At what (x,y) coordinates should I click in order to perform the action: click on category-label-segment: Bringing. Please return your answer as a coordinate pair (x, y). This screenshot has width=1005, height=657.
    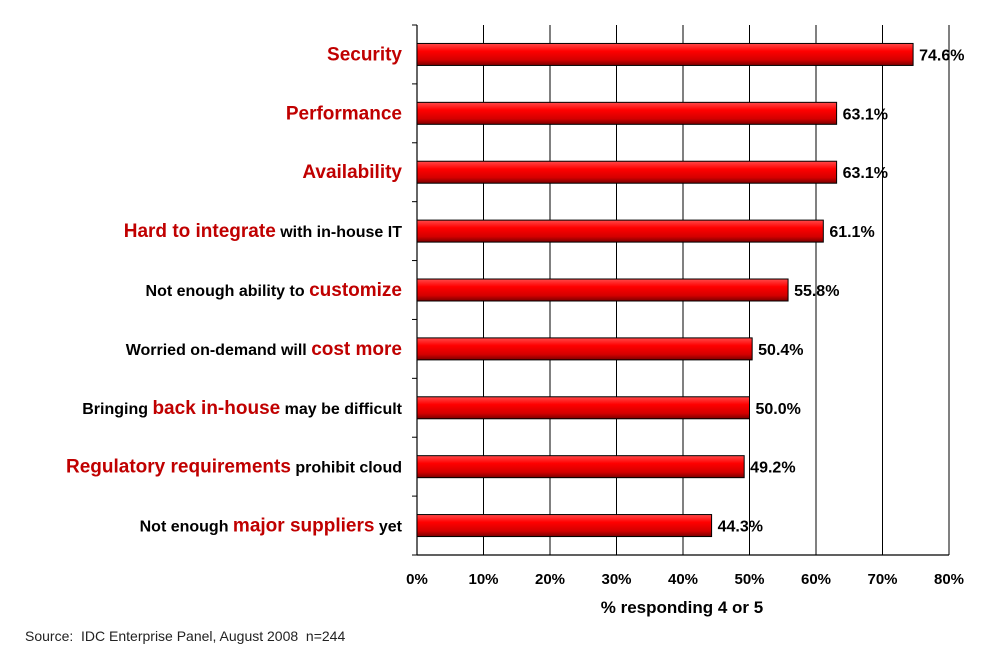
    Looking at the image, I should click on (117, 409).